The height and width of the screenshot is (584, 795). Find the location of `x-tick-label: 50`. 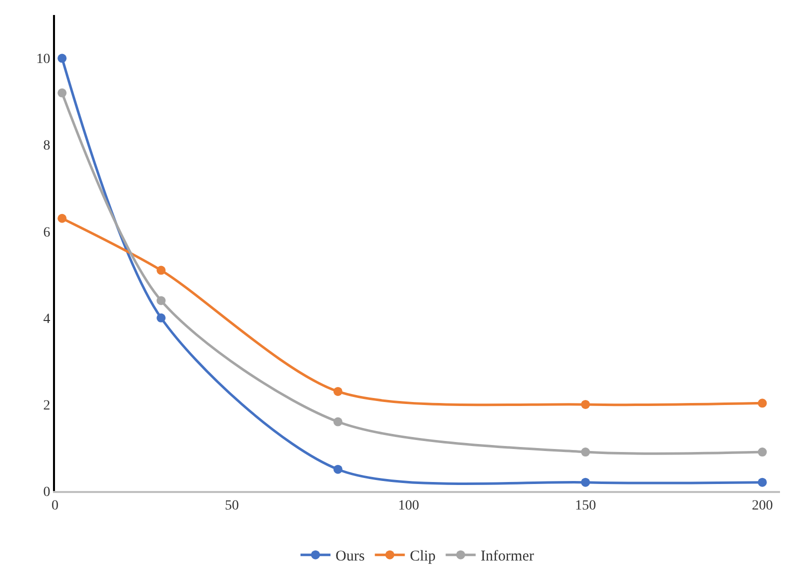

x-tick-label: 50 is located at coordinates (231, 506).